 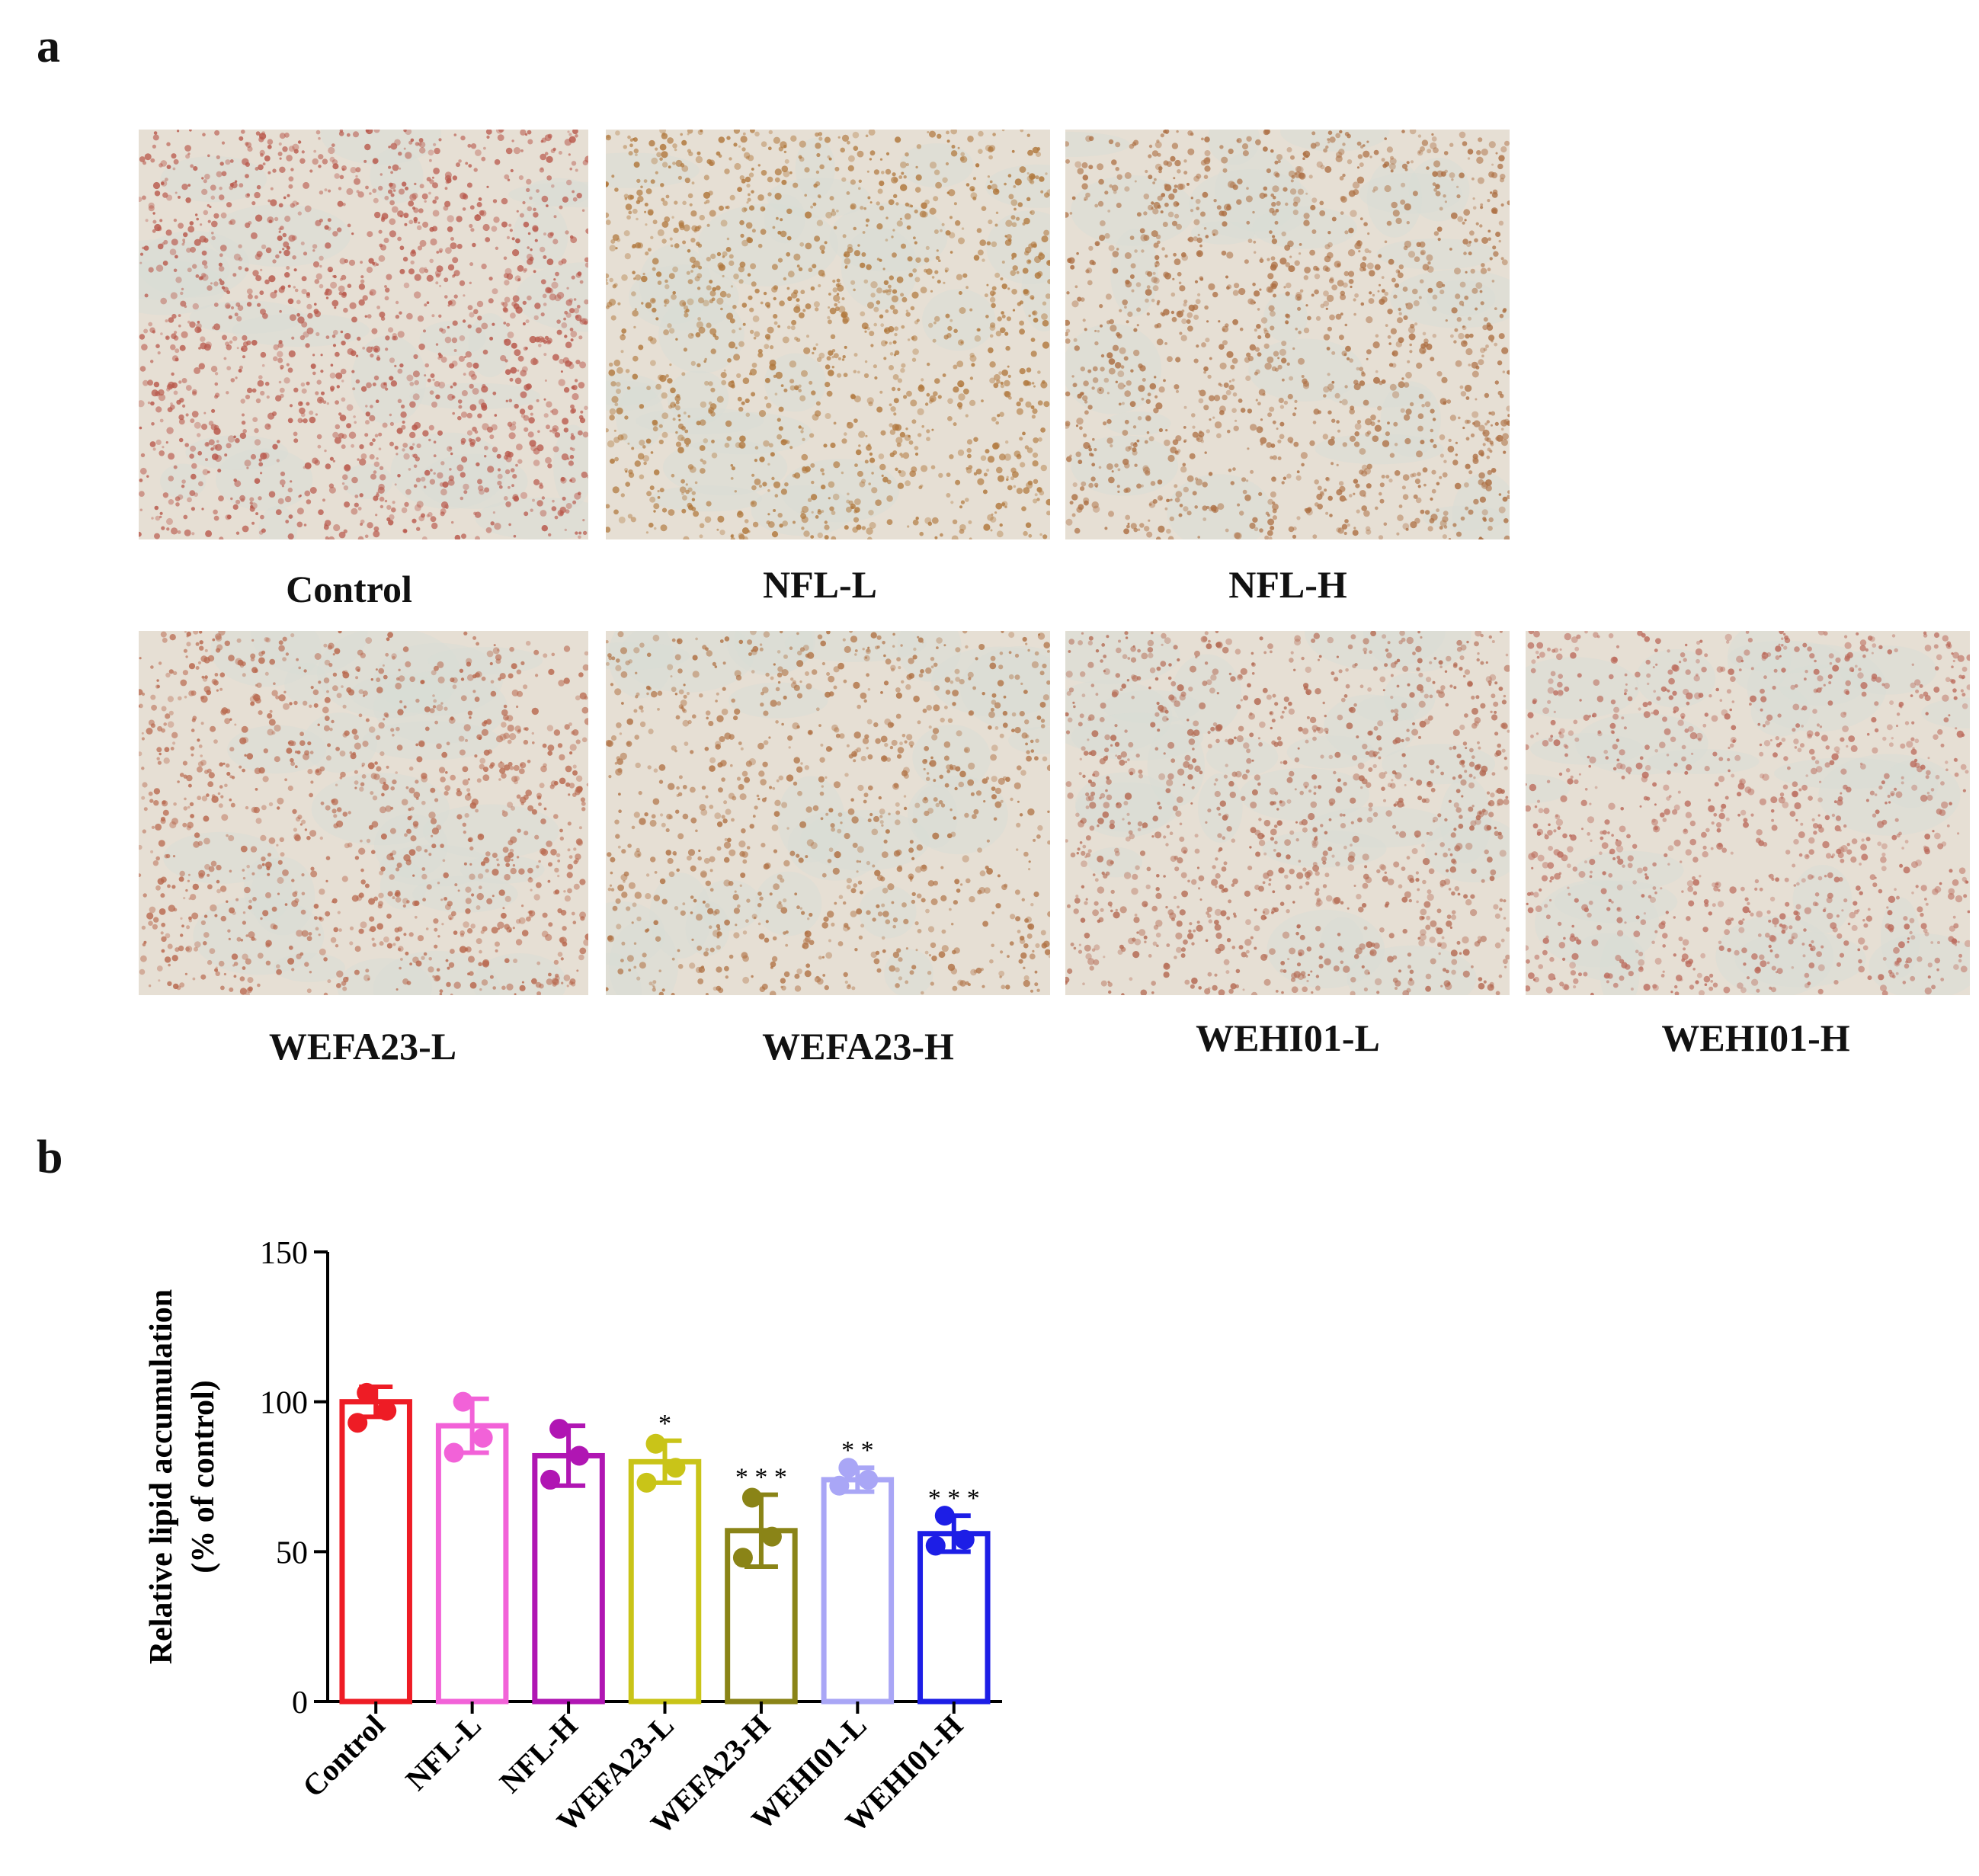 I want to click on panel-a-label: a, so click(x=48, y=46).